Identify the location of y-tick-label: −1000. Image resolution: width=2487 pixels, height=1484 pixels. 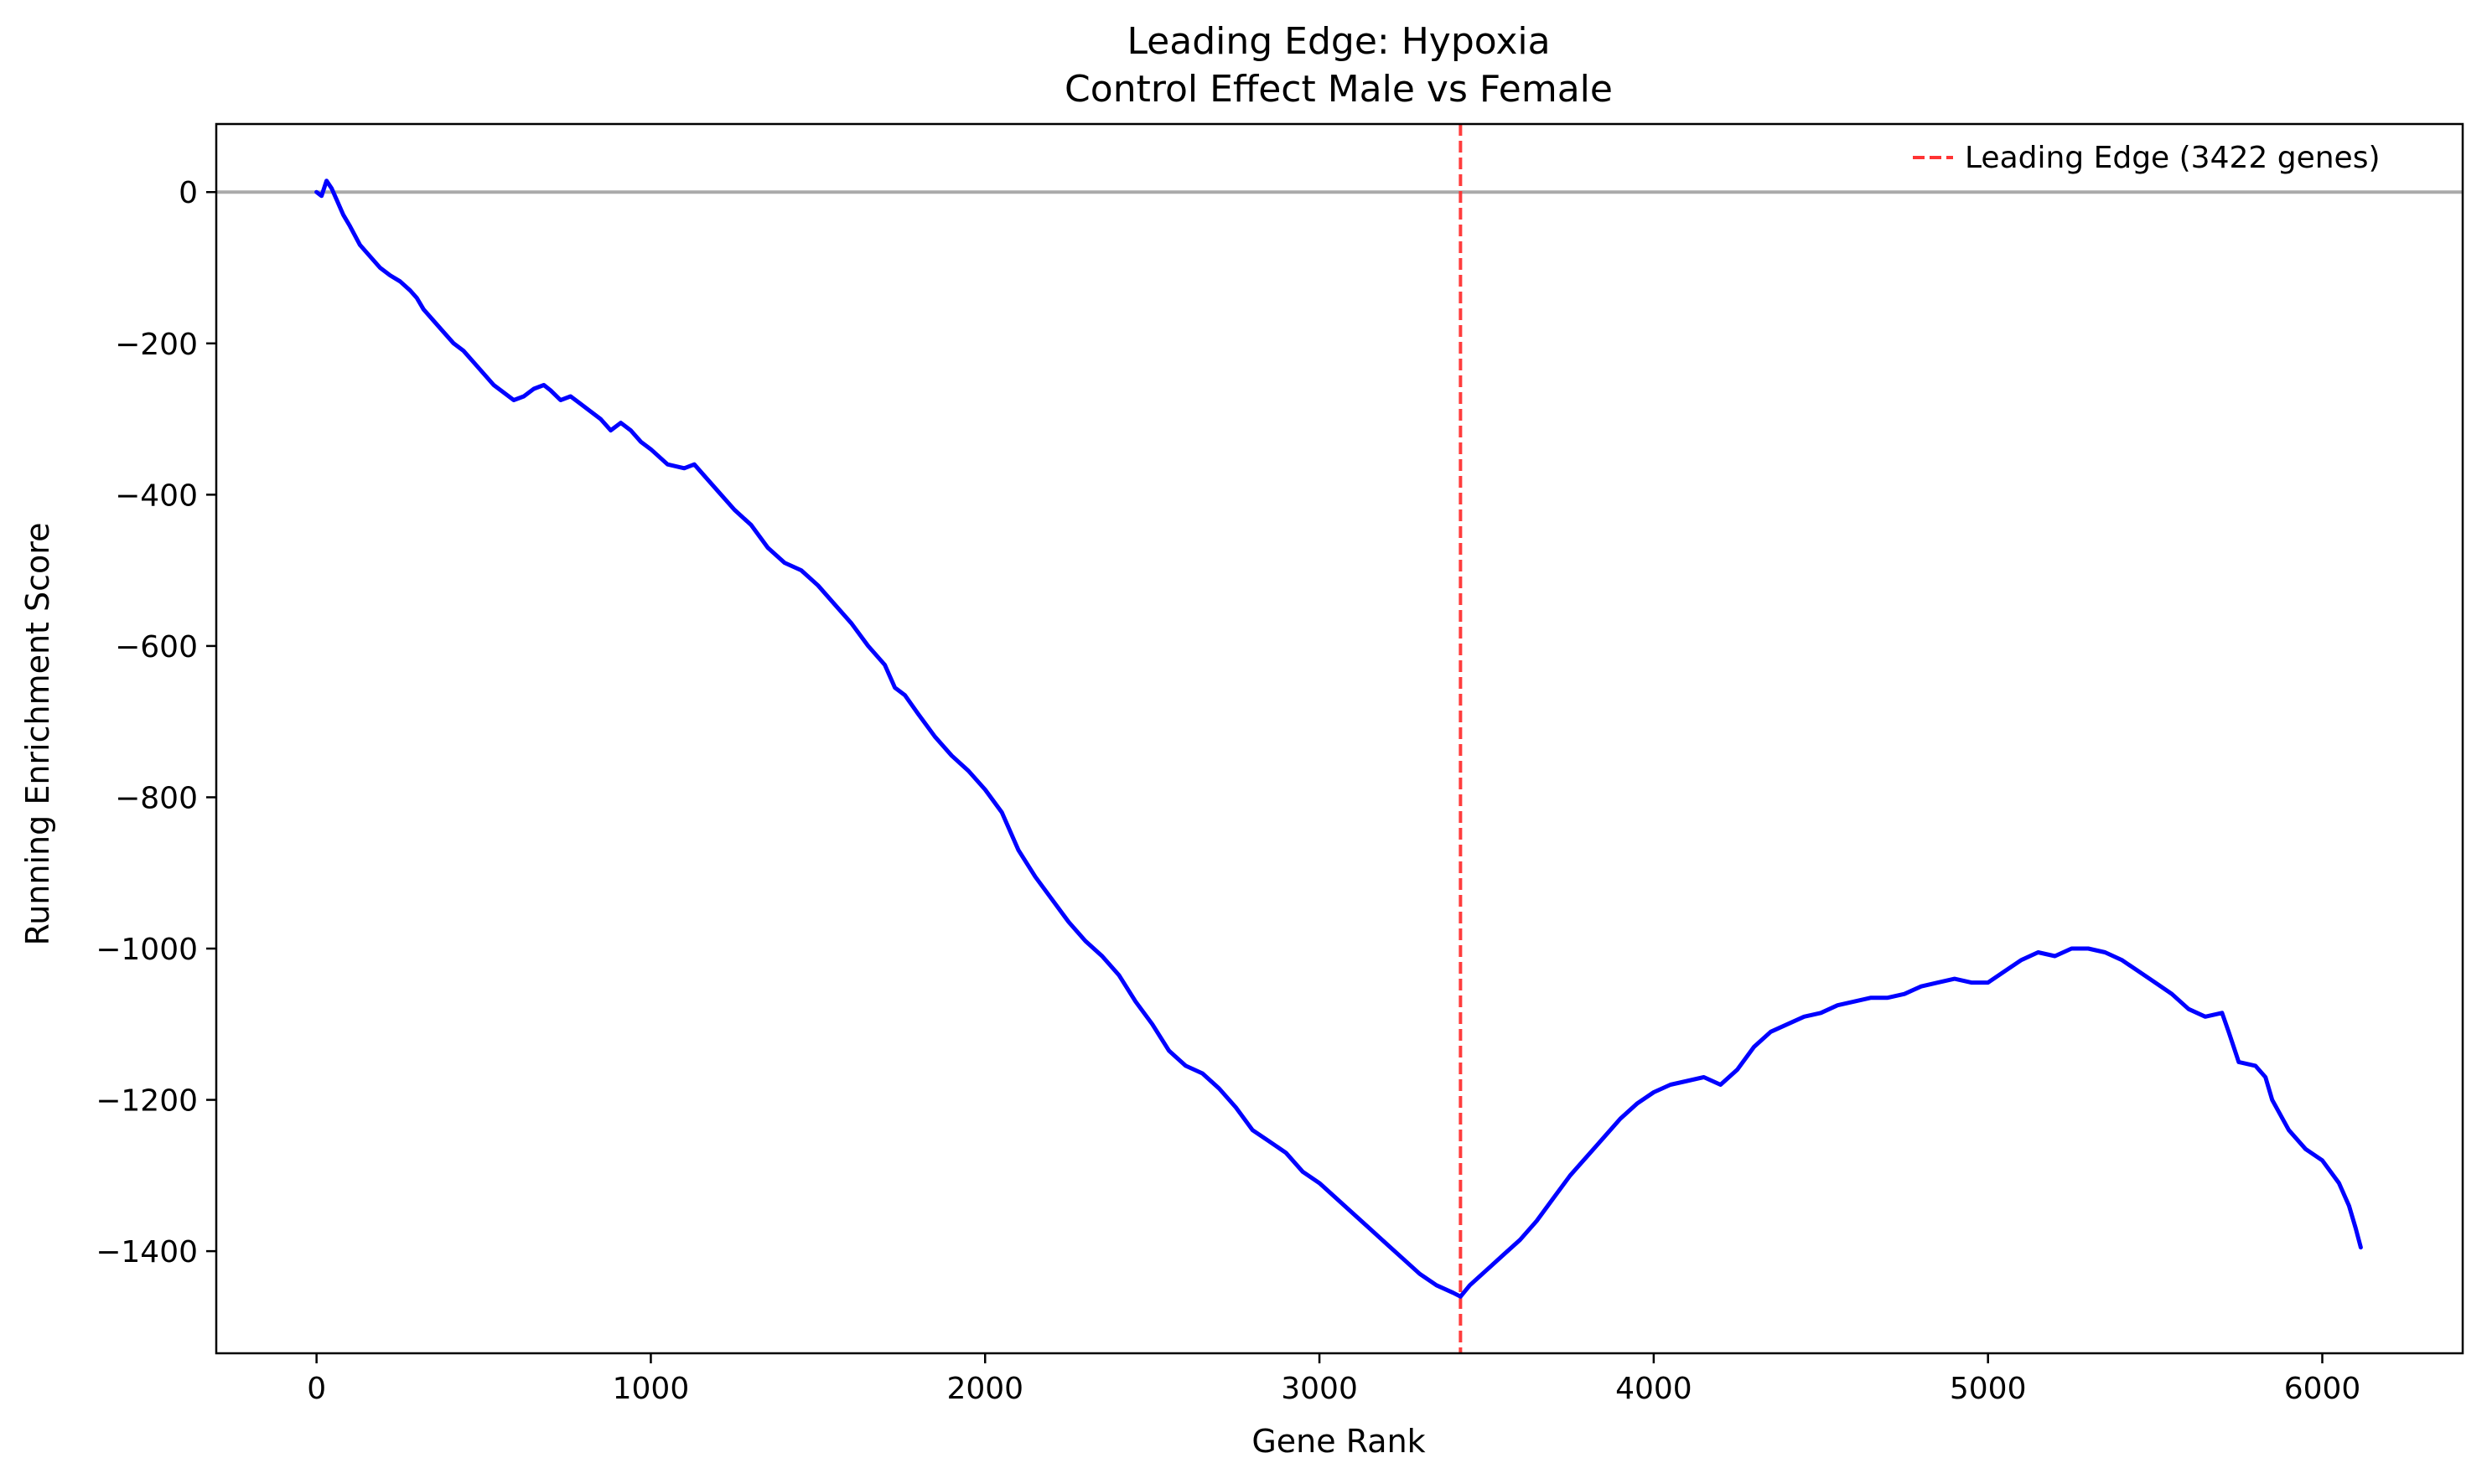
(147, 950).